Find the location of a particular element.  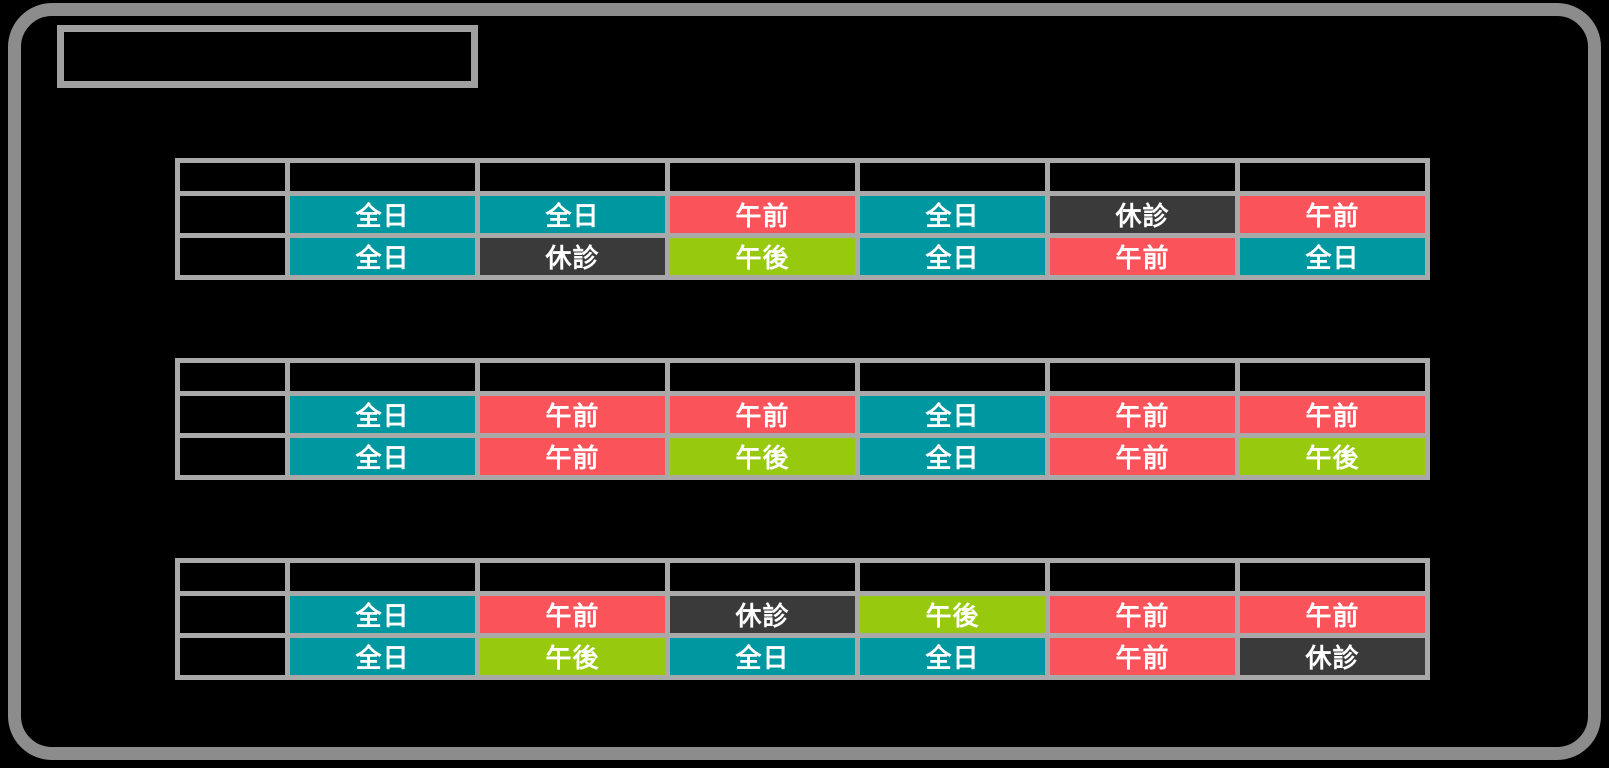

schedule-table-section-2: 全日 午前 午前 全日 午前 午前 全日 午前 午後 全日 午前 午後 is located at coordinates (802, 419).